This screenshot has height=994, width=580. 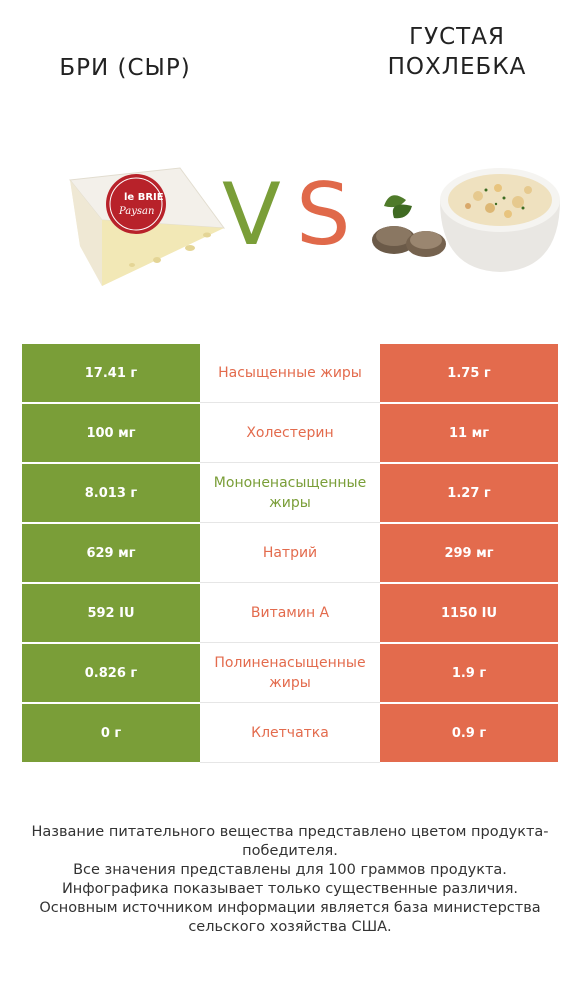 I want to click on right-value: 11 мг, so click(x=469, y=433).